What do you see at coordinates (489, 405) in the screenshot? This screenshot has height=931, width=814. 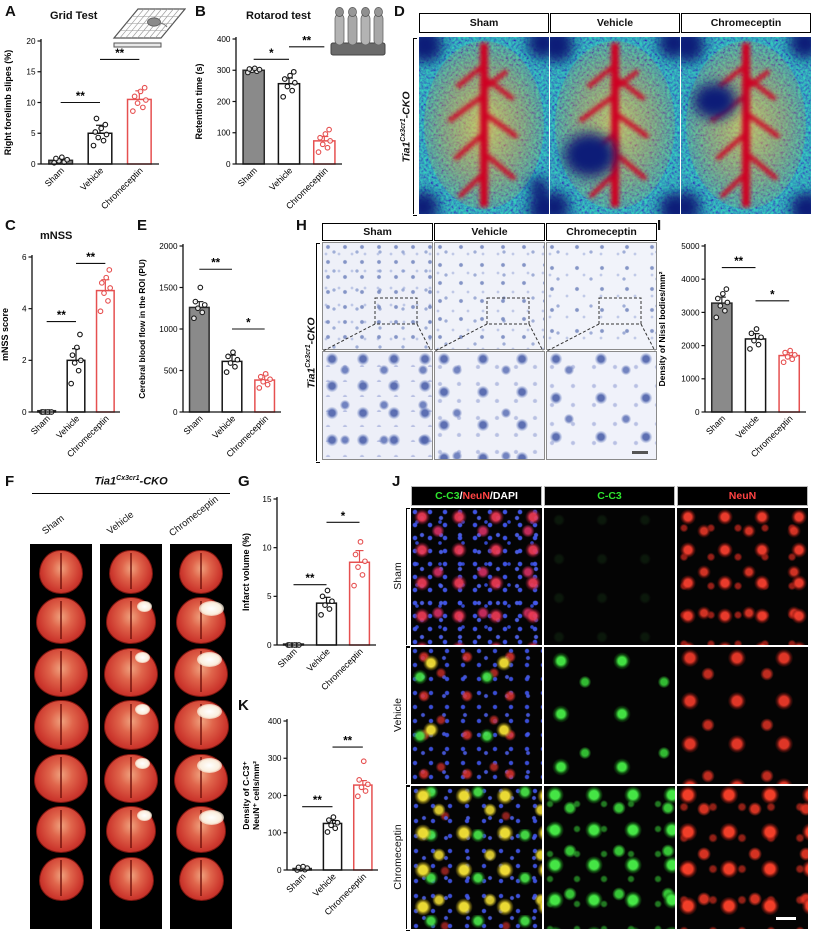 I see `nissl-image-vehicle-high` at bounding box center [489, 405].